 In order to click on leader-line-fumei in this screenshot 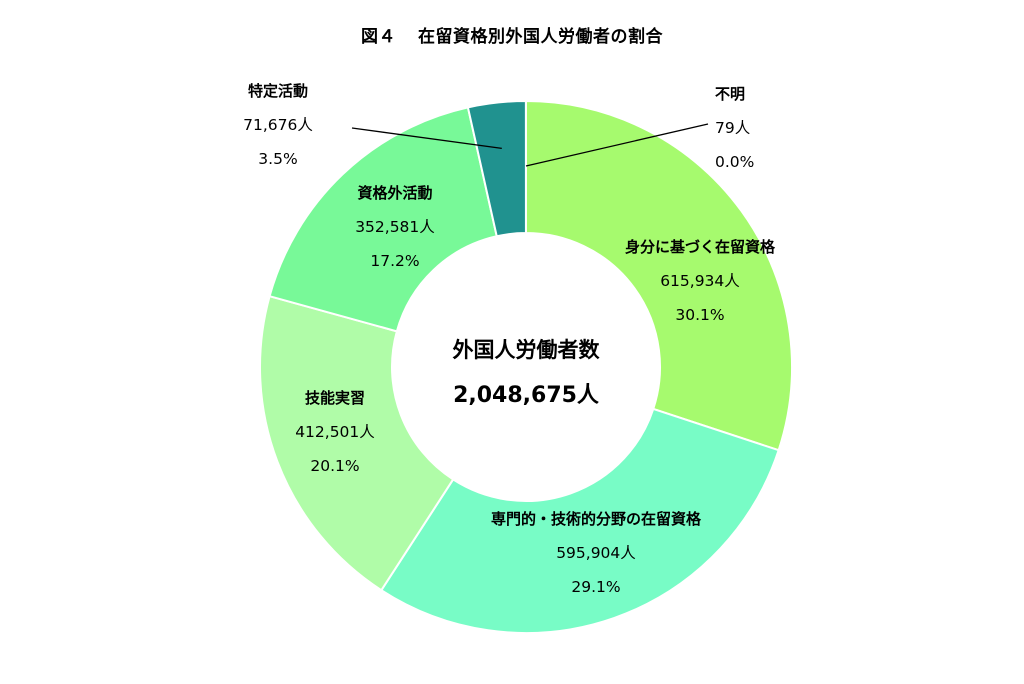, I will do `click(617, 145)`.